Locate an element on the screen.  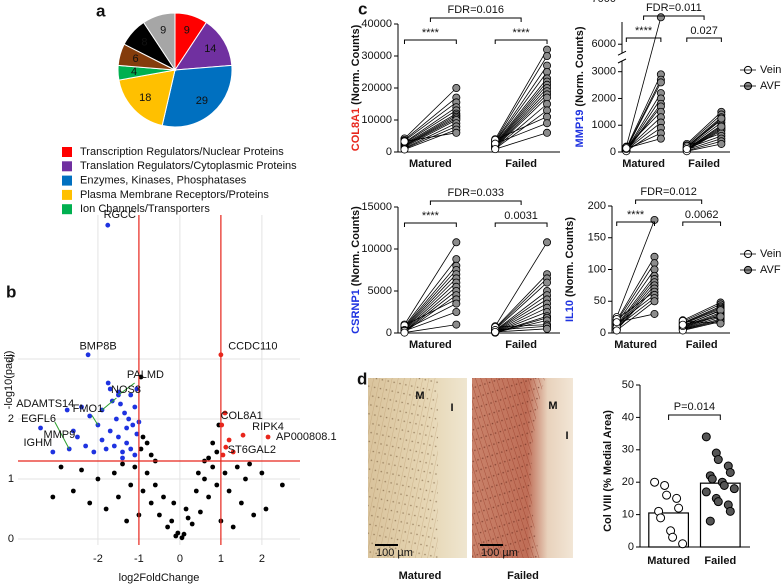
y-tick-label: 10000 is located at coordinates (376, 249).